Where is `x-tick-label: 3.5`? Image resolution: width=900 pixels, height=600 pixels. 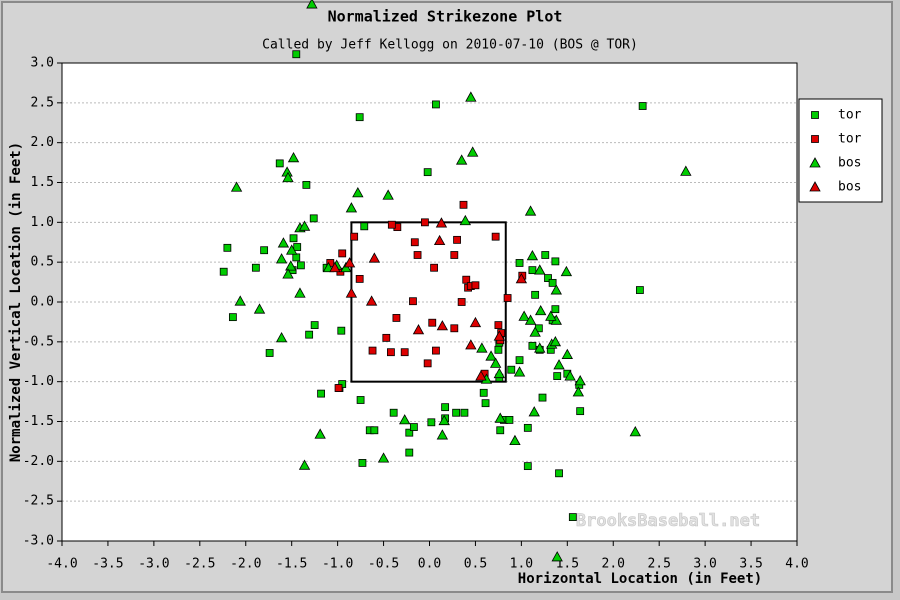
x-tick-label: 3.5 is located at coordinates (750, 564).